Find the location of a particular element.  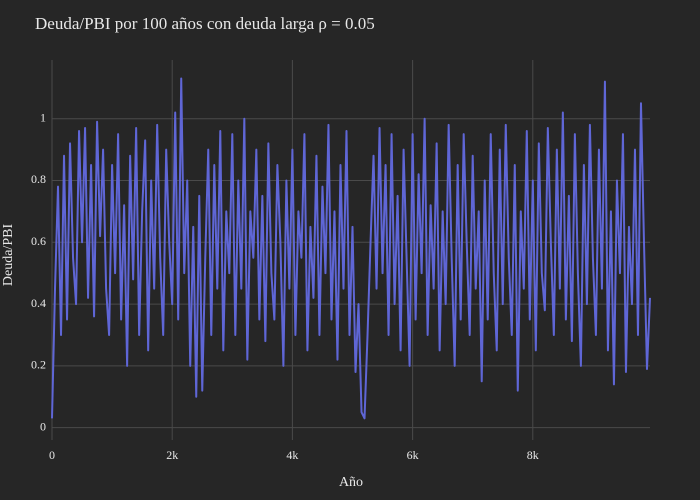

x-tick-label: 2k is located at coordinates (172, 455).